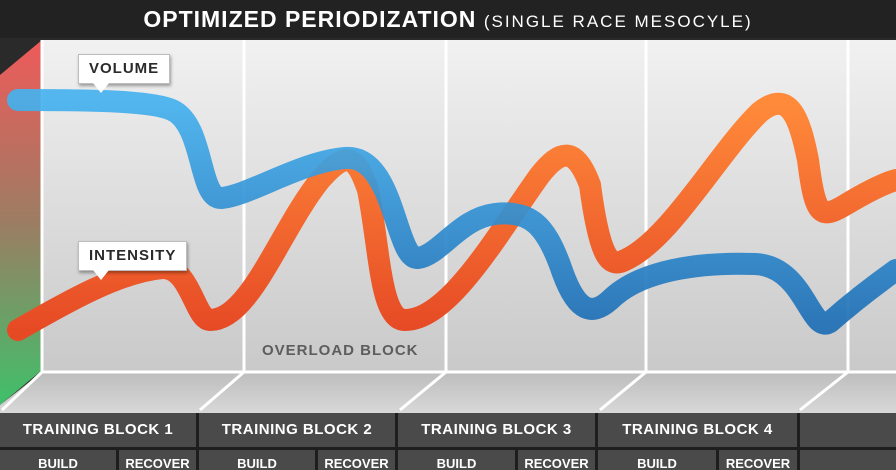  What do you see at coordinates (310, 19) in the screenshot?
I see `title-main: OPTIMIZED PERIODIZATION` at bounding box center [310, 19].